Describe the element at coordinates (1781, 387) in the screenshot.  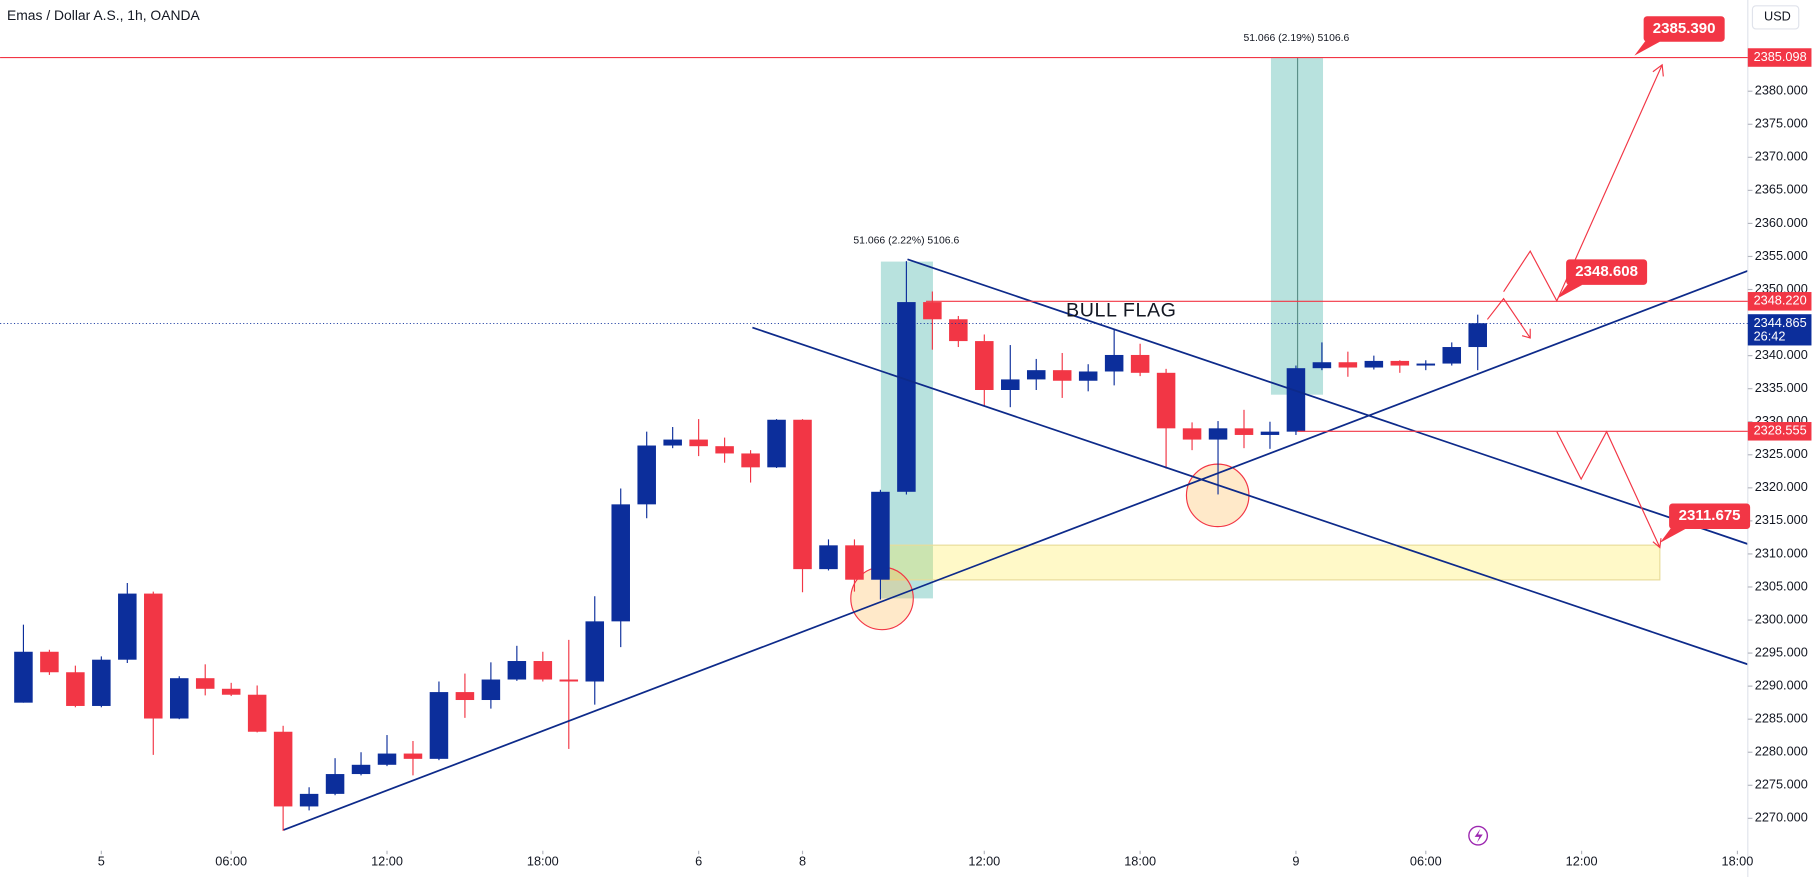
I see `y-tick-label: 2335.000` at that location.